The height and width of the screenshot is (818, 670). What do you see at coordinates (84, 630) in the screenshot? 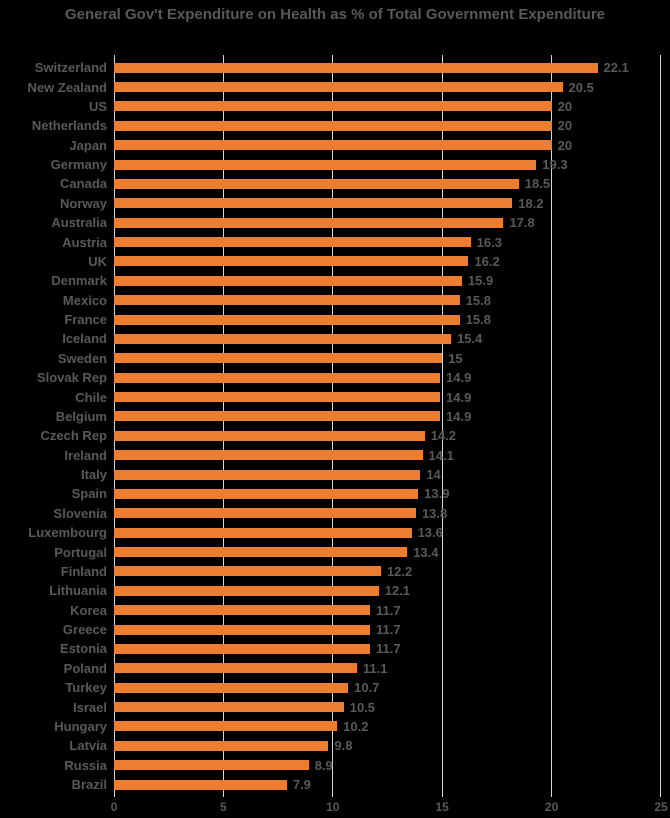
I see `category-label: Greece` at bounding box center [84, 630].